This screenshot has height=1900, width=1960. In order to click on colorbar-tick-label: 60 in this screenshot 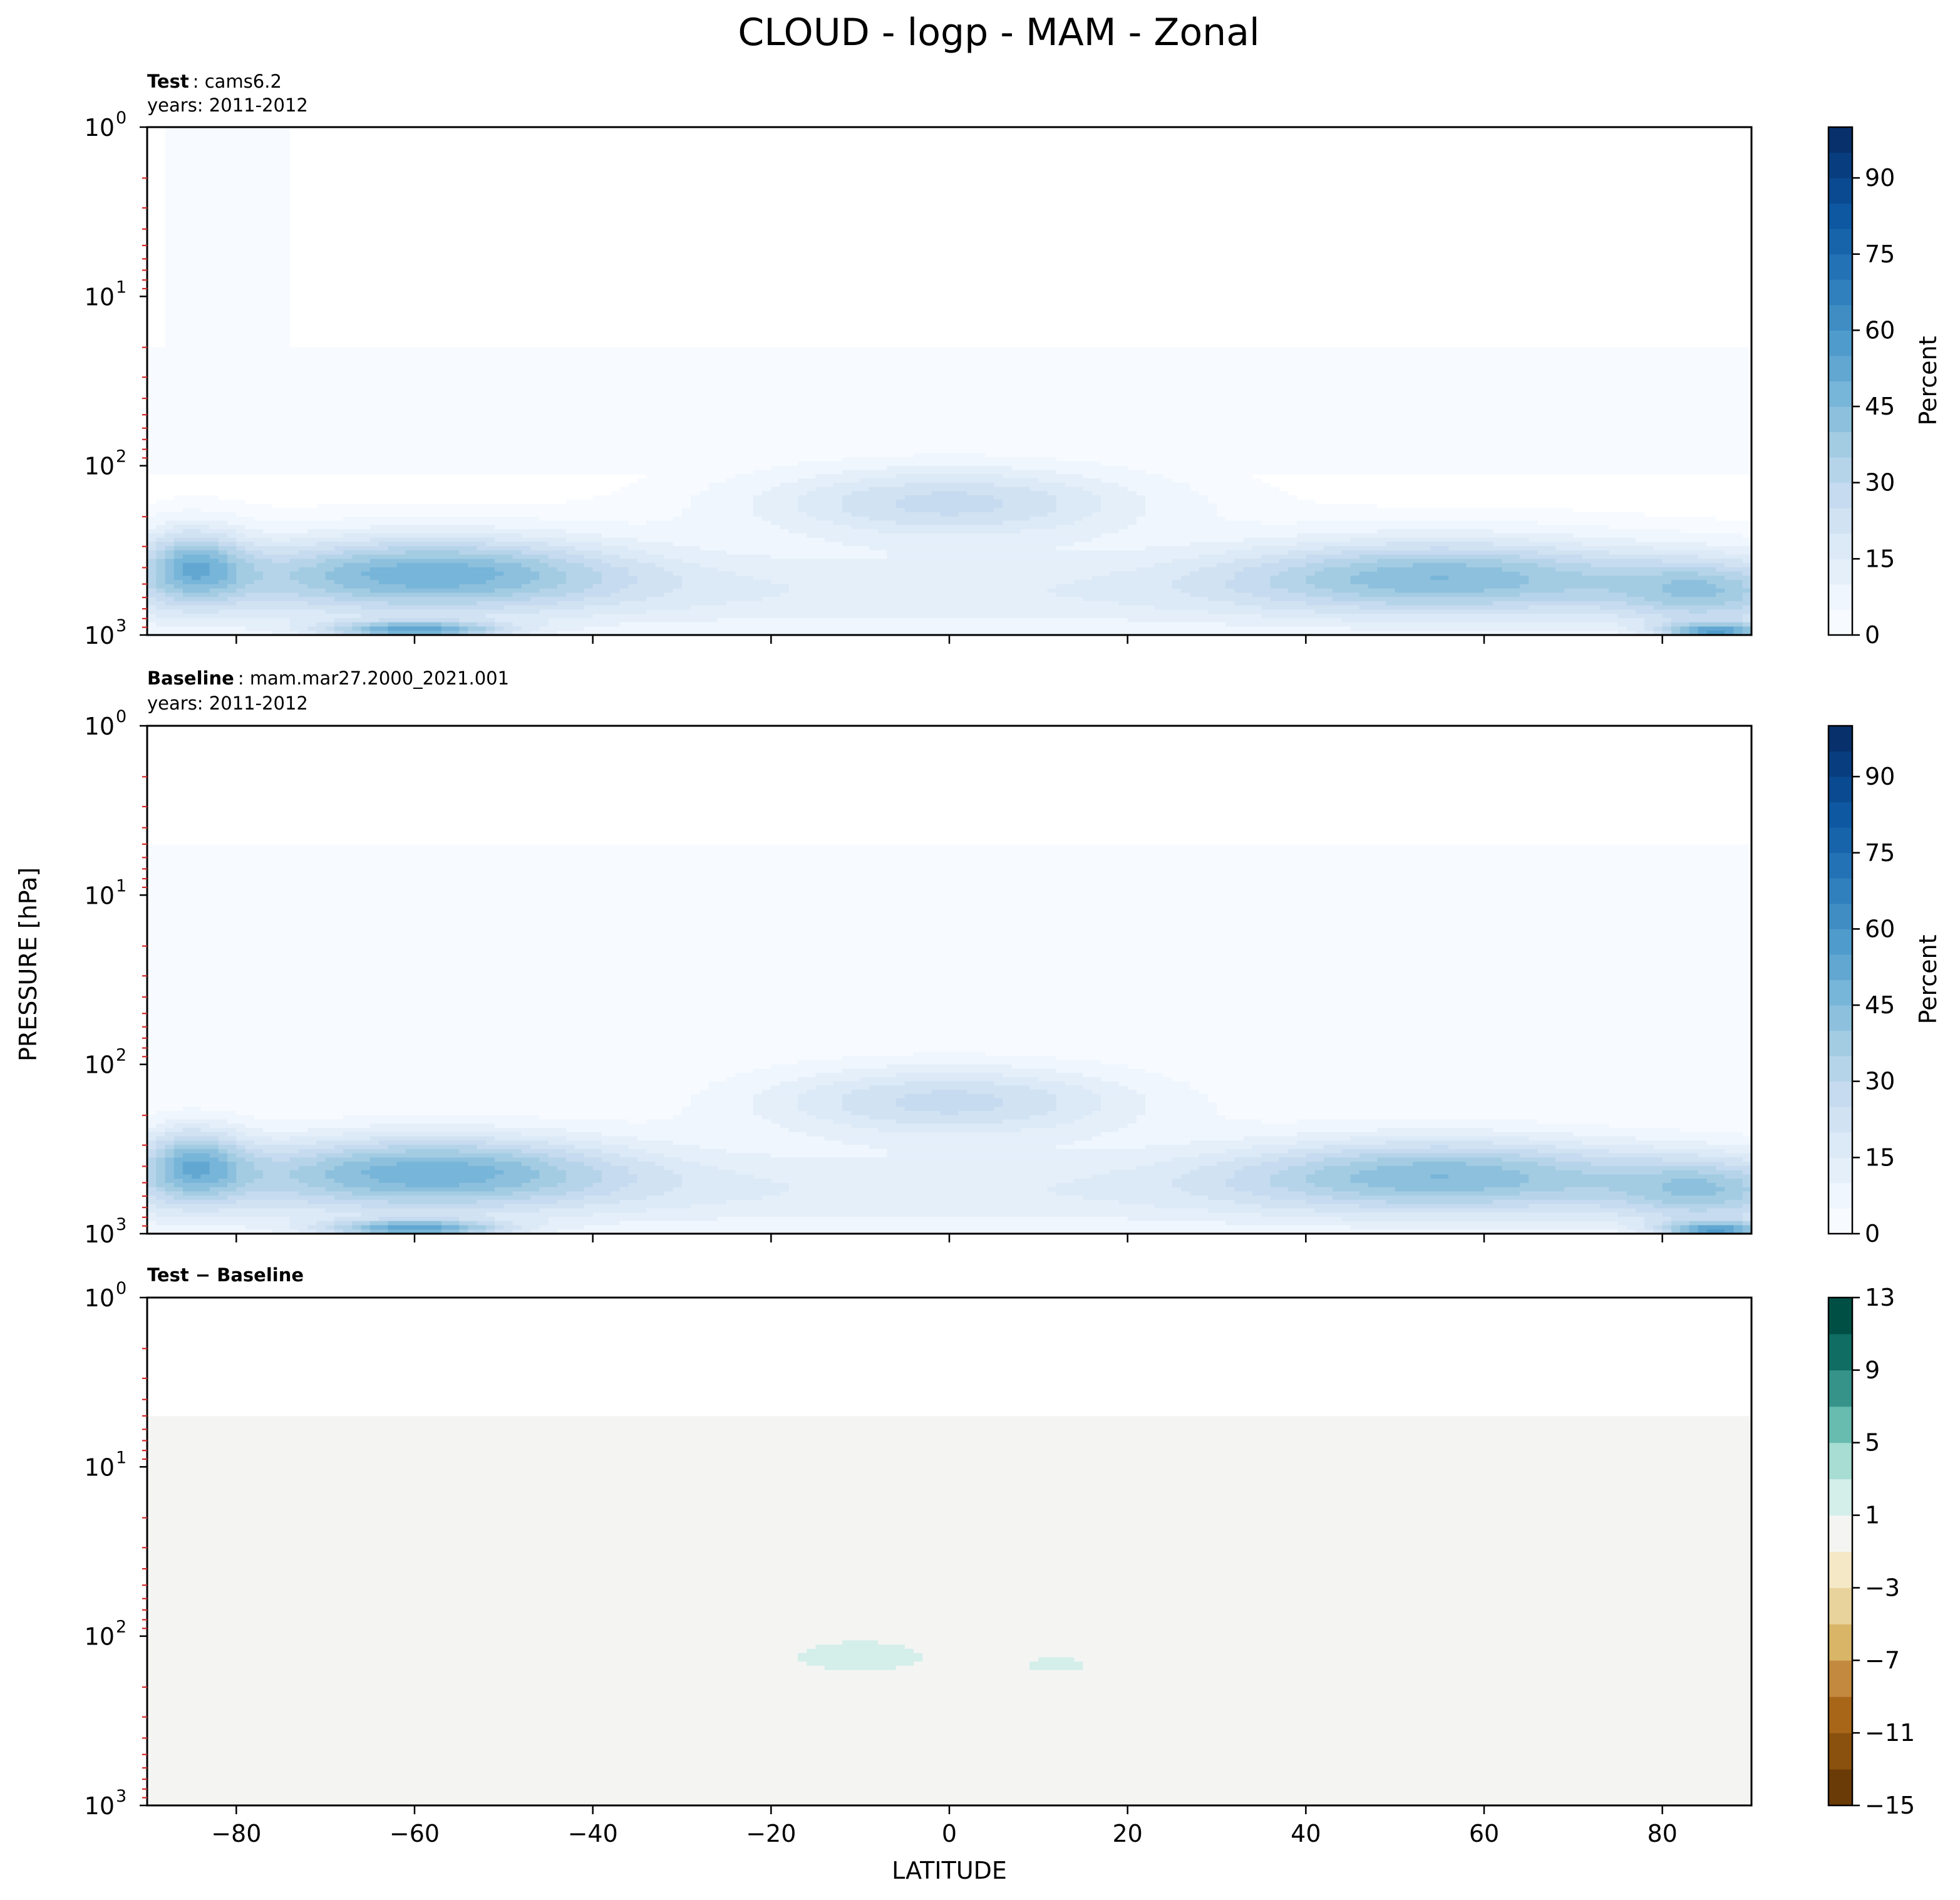, I will do `click(1880, 928)`.